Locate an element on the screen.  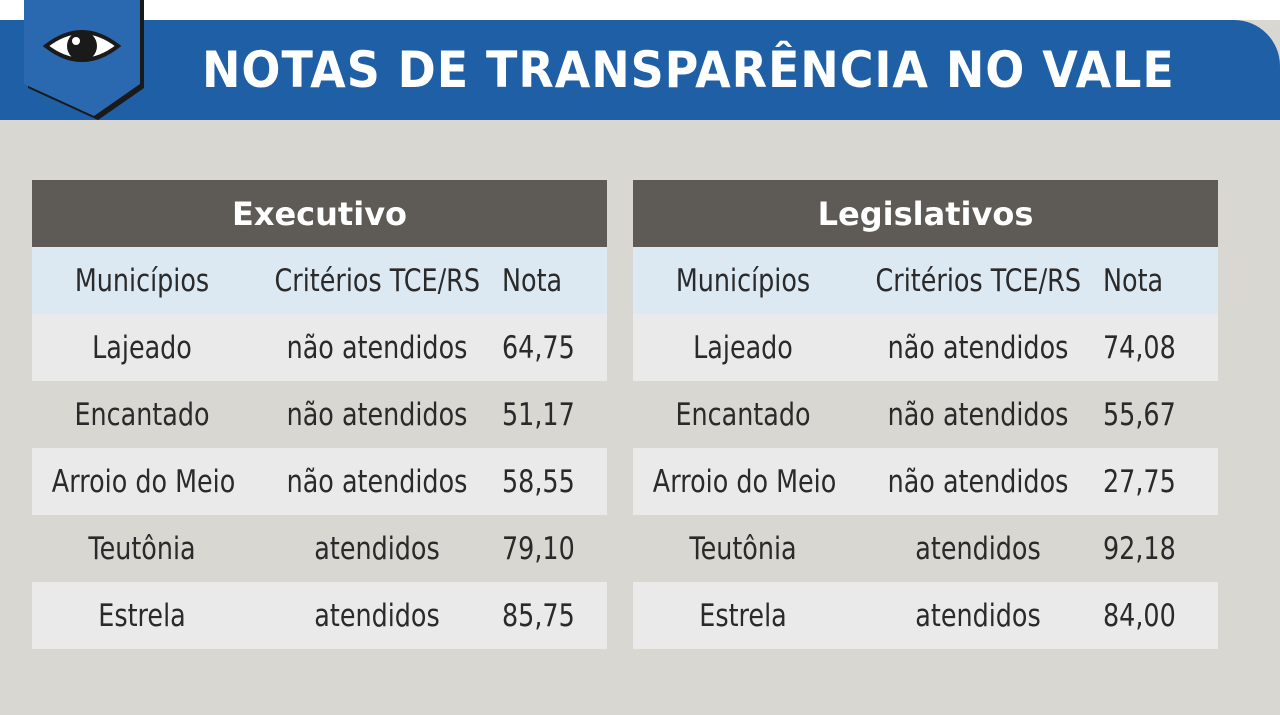
table-row: Encantado não atendidos 55,67 is located at coordinates (925, 414).